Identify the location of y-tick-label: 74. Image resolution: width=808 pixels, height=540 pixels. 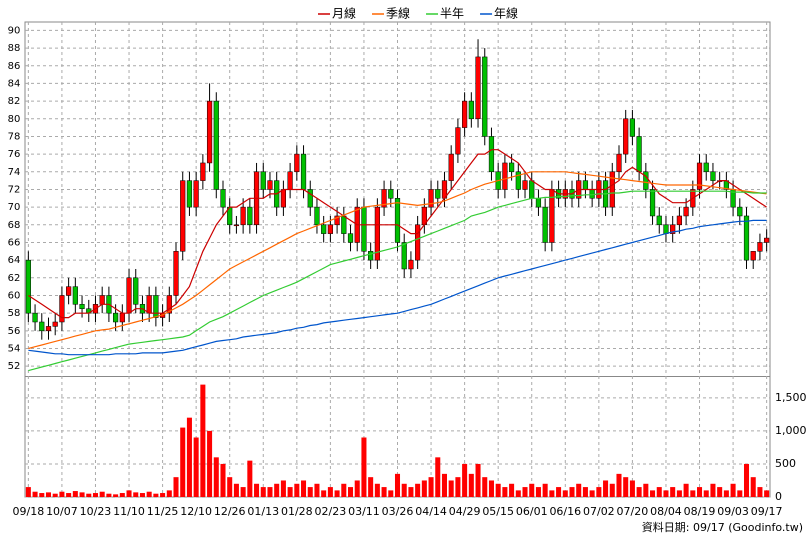
(14, 172).